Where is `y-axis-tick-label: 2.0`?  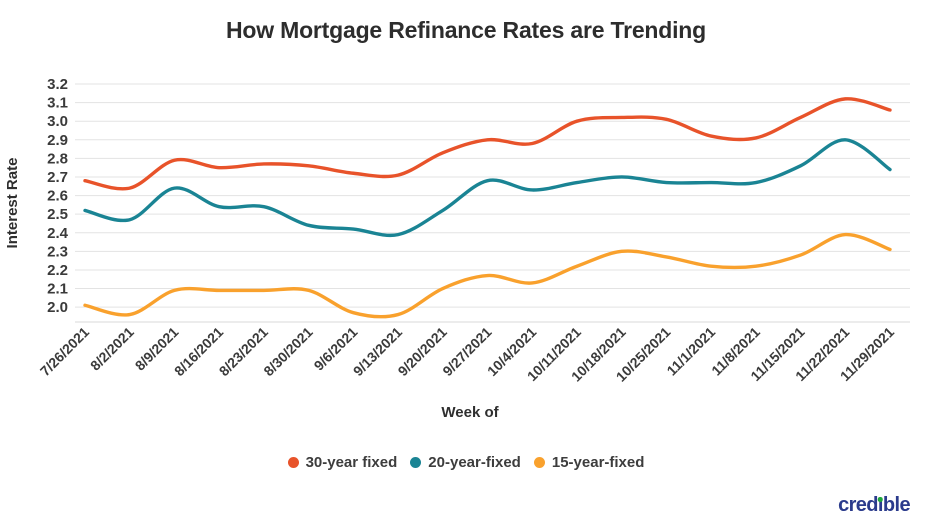
y-axis-tick-label: 2.0 is located at coordinates (57, 307).